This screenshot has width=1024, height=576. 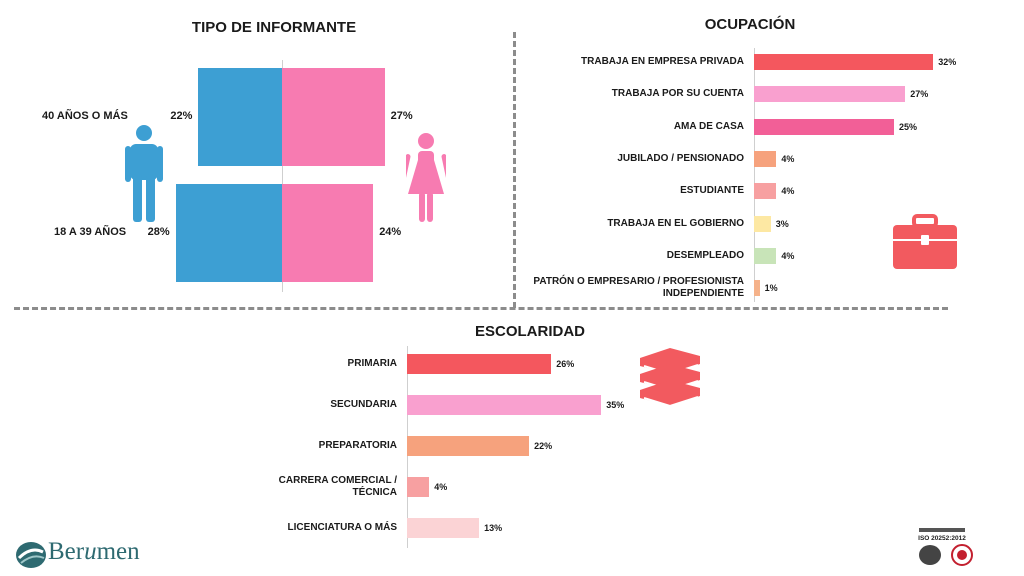 What do you see at coordinates (670, 378) in the screenshot?
I see `books-icon` at bounding box center [670, 378].